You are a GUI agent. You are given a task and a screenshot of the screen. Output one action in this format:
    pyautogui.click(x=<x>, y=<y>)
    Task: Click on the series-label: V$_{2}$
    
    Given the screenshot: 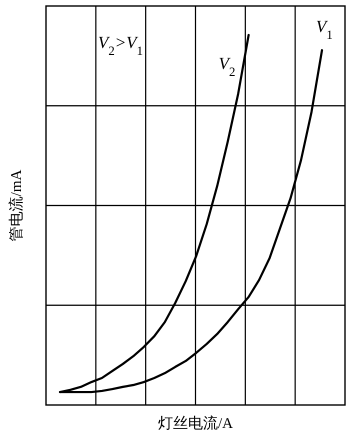 What is the action you would take?
    pyautogui.click(x=227, y=66)
    